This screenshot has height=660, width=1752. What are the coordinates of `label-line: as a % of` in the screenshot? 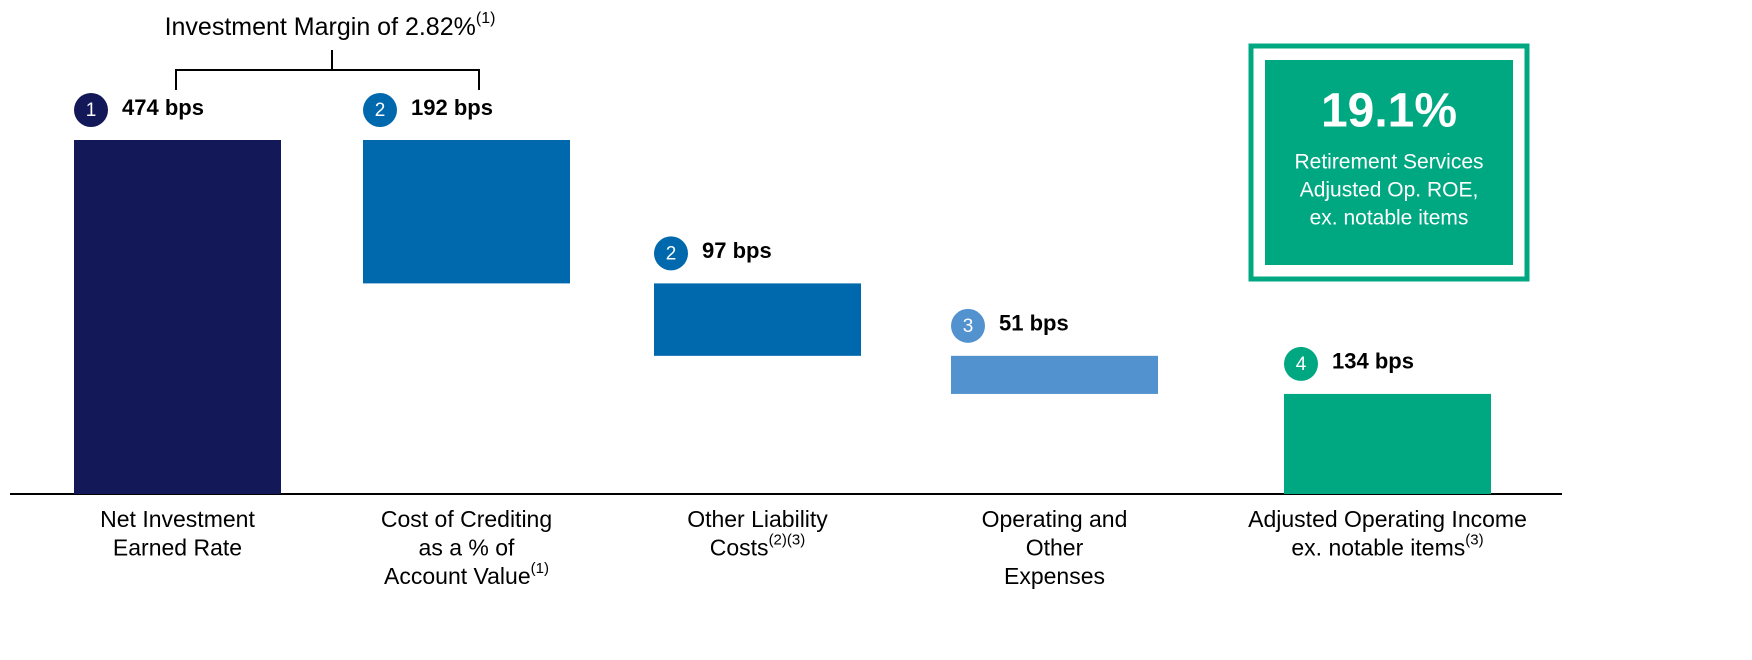 It's located at (467, 548).